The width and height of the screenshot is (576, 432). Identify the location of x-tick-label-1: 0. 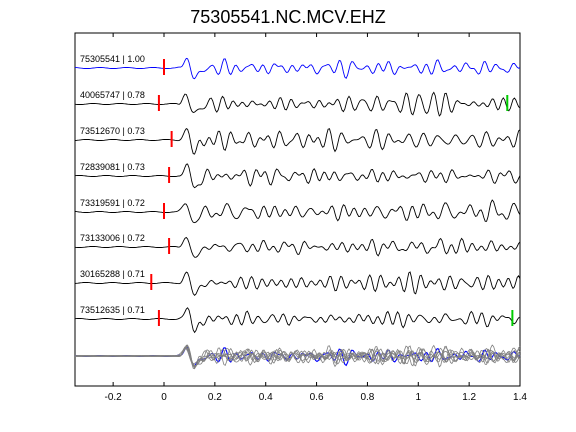
(164, 397).